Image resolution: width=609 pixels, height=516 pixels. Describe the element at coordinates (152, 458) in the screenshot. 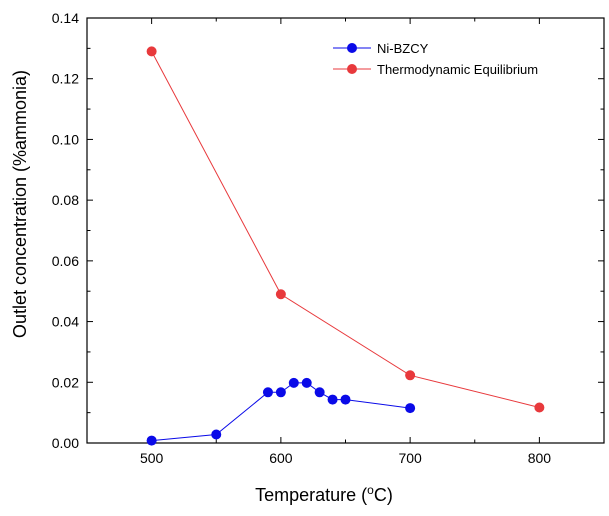

I see `x-tick-label: 500` at that location.